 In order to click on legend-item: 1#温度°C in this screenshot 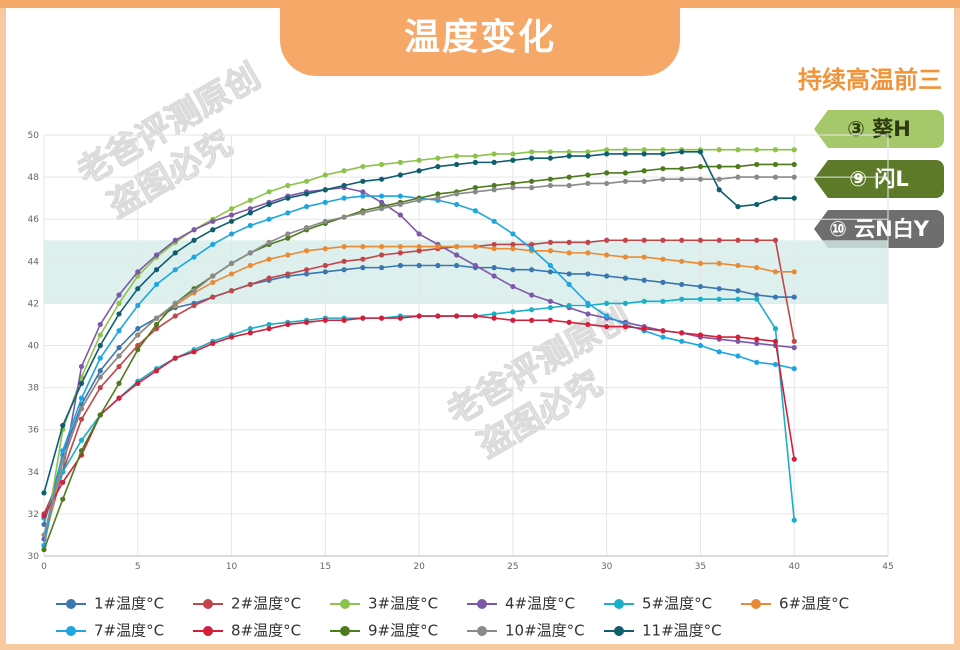, I will do `click(110, 604)`.